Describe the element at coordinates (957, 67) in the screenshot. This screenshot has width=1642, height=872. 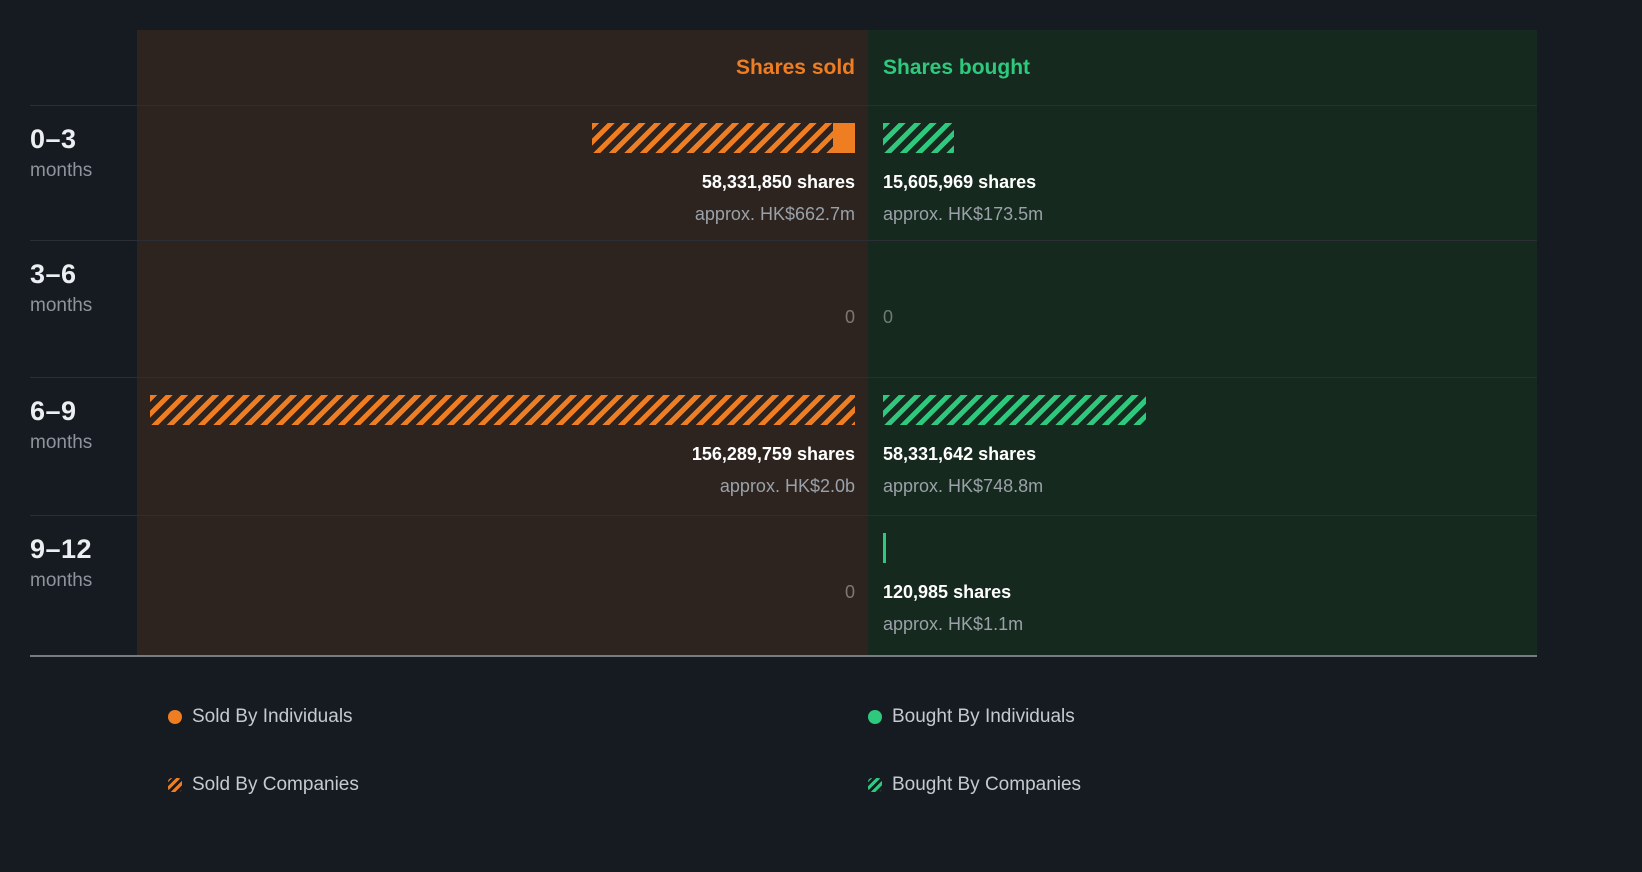
I see `shares-bought-header: Shares bought` at that location.